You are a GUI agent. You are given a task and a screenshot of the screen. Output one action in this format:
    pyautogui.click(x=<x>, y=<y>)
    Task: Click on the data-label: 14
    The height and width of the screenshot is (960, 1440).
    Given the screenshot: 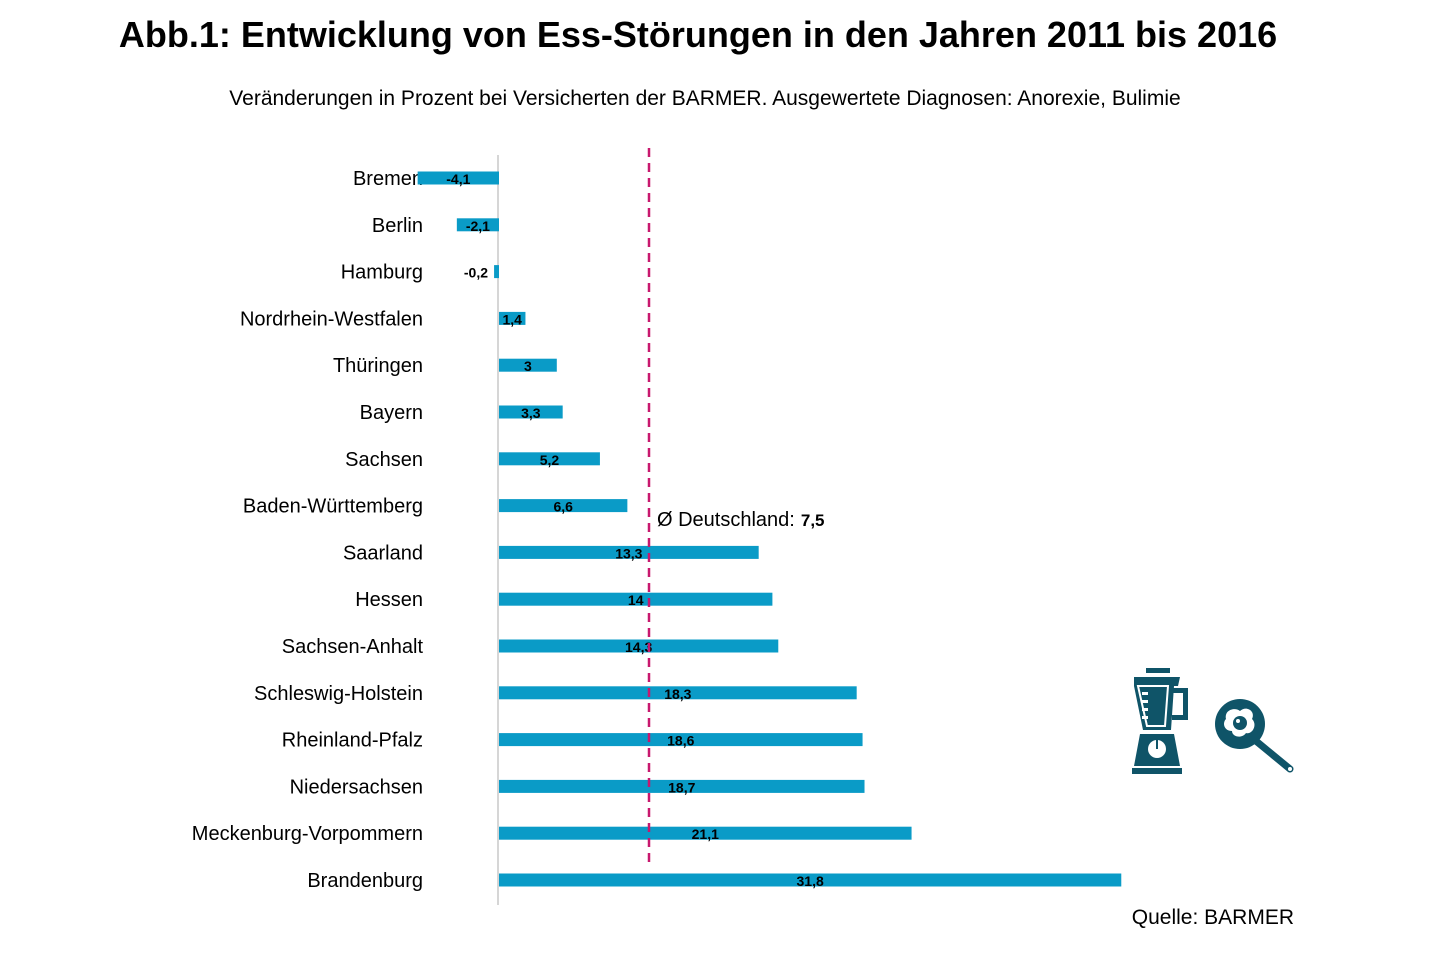 What is the action you would take?
    pyautogui.click(x=636, y=600)
    